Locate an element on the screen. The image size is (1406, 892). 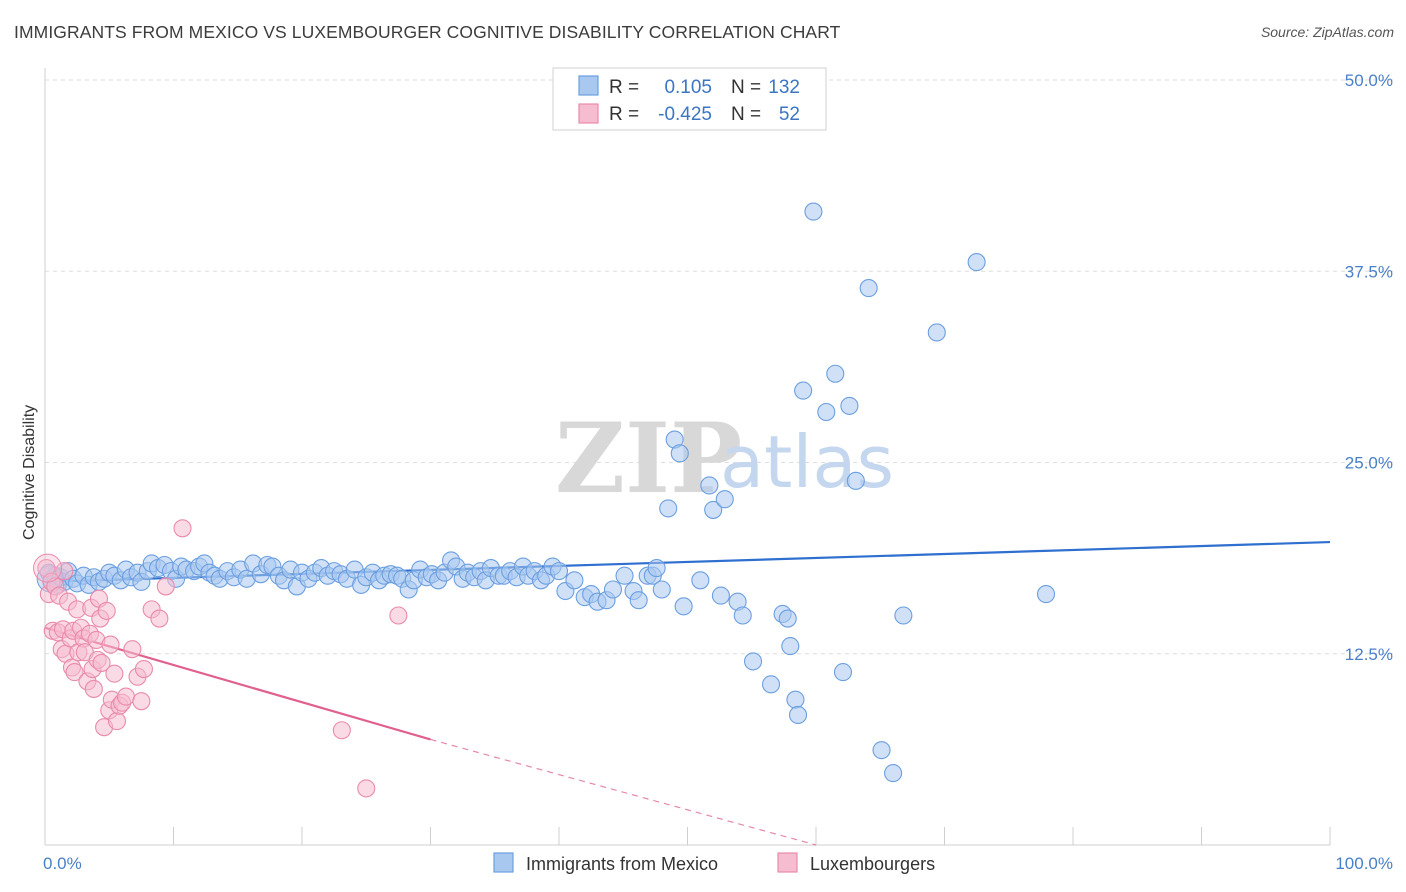
legend-r-label-1: R = is located at coordinates (624, 87).